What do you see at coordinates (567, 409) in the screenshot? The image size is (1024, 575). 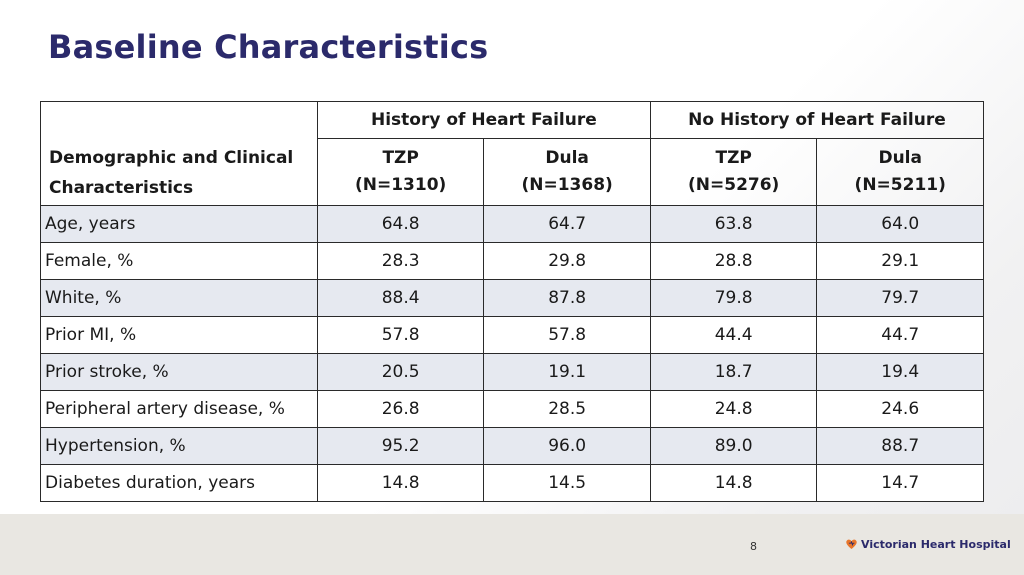 I see `table-cell: 28.5` at bounding box center [567, 409].